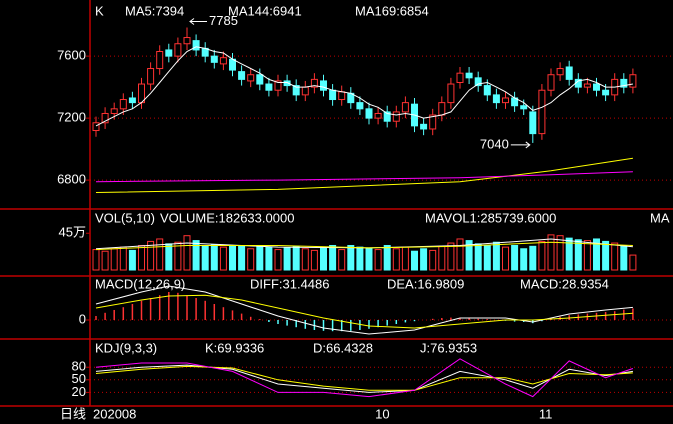 The image size is (673, 424). What do you see at coordinates (265, 10) in the screenshot?
I see `legend-entry: MA144:6941` at bounding box center [265, 10].